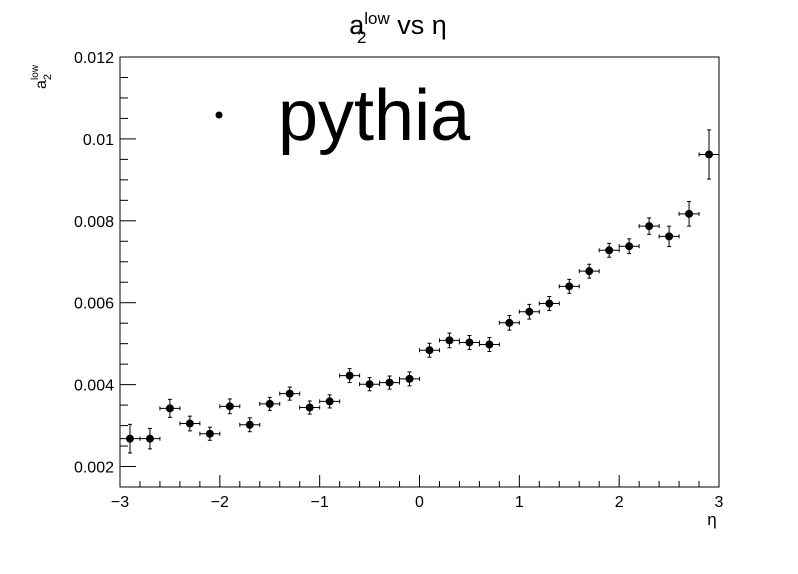  Describe the element at coordinates (94, 58) in the screenshot. I see `y-tick-label: 0.012` at that location.